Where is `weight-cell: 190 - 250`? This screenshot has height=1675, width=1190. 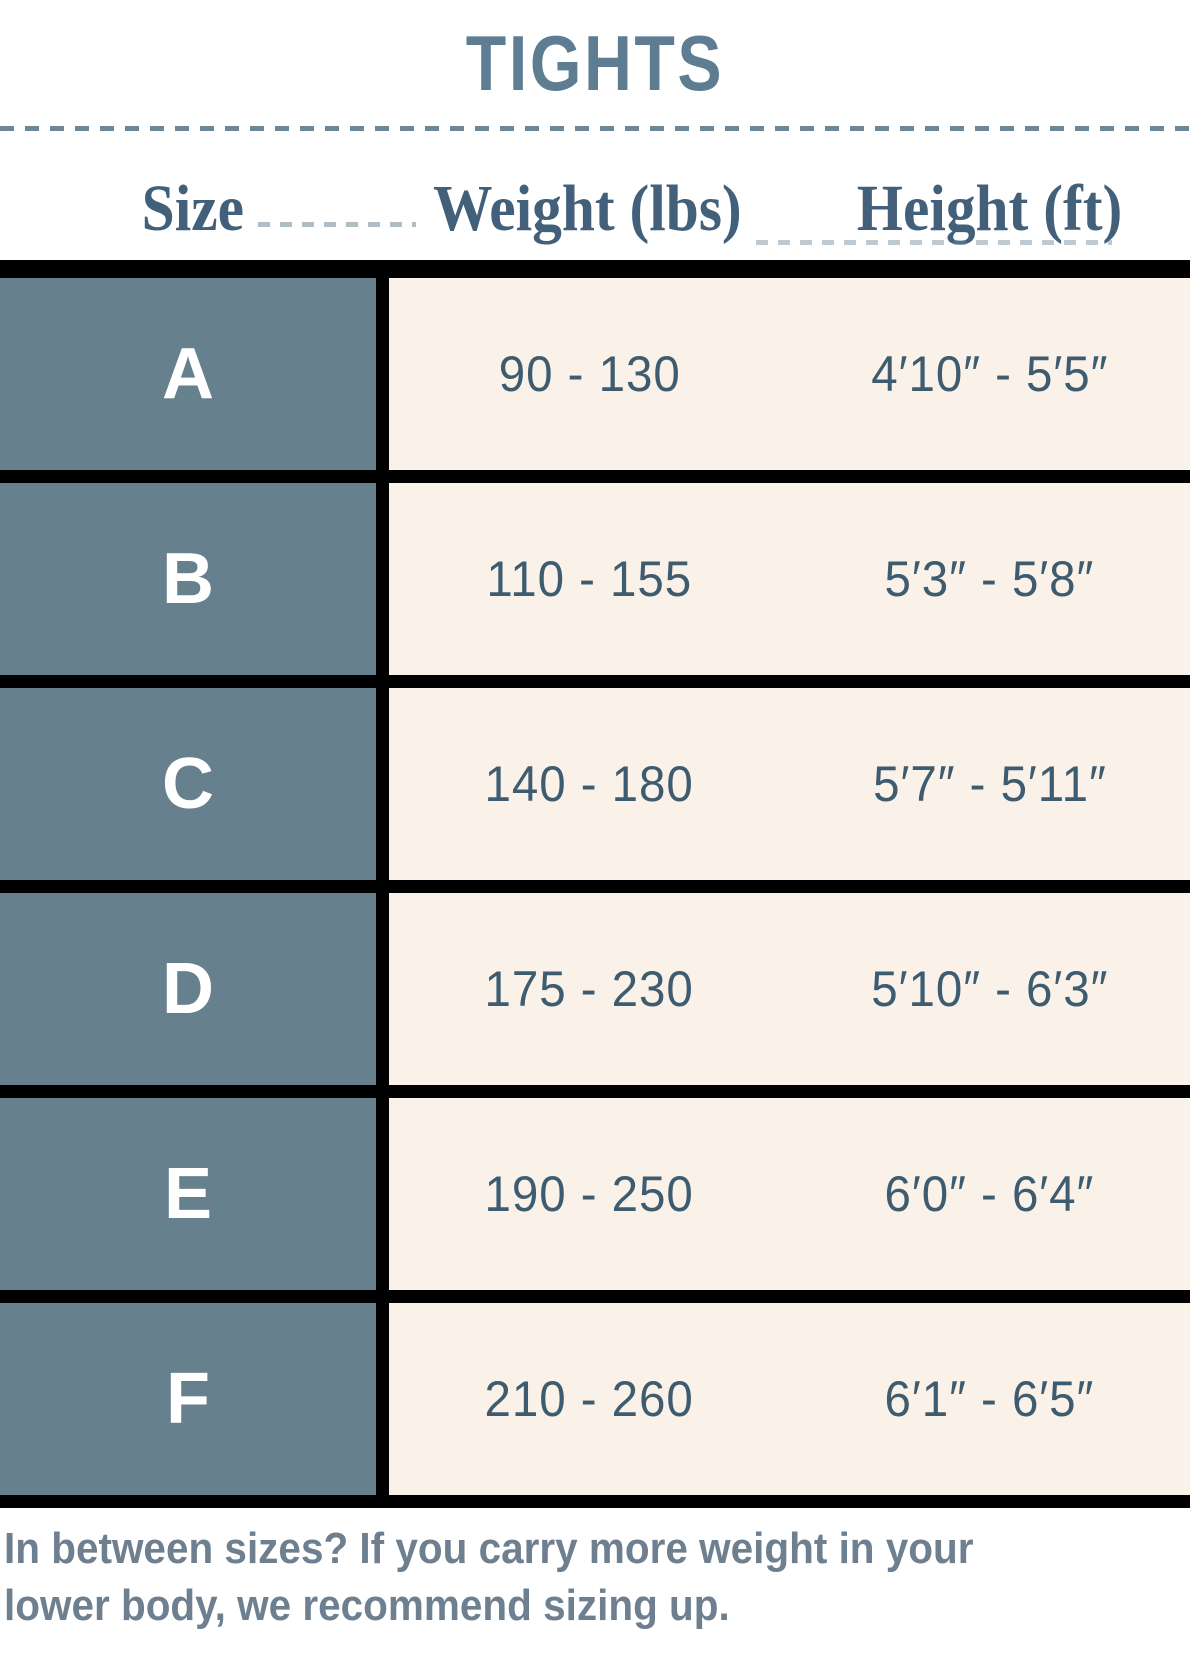 weight-cell: 190 - 250 is located at coordinates (589, 1194).